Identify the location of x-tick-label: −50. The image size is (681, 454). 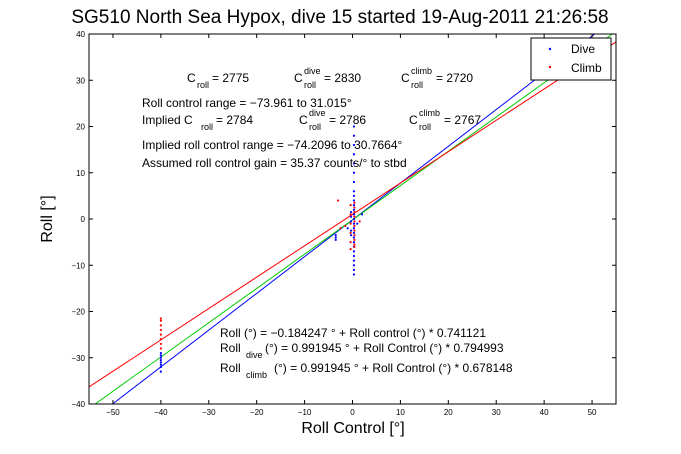
(113, 412).